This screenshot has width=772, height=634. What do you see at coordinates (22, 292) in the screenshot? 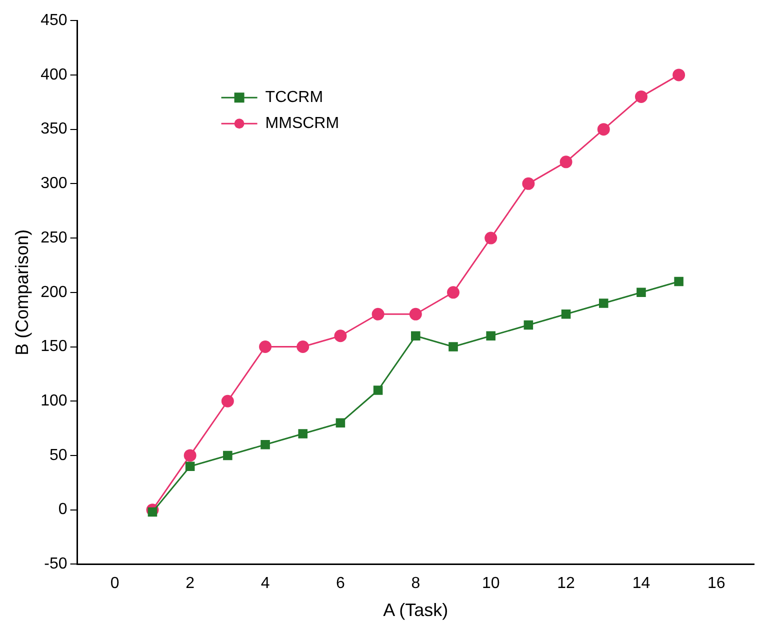
I see `y-axis-title: B (Comparison)` at bounding box center [22, 292].